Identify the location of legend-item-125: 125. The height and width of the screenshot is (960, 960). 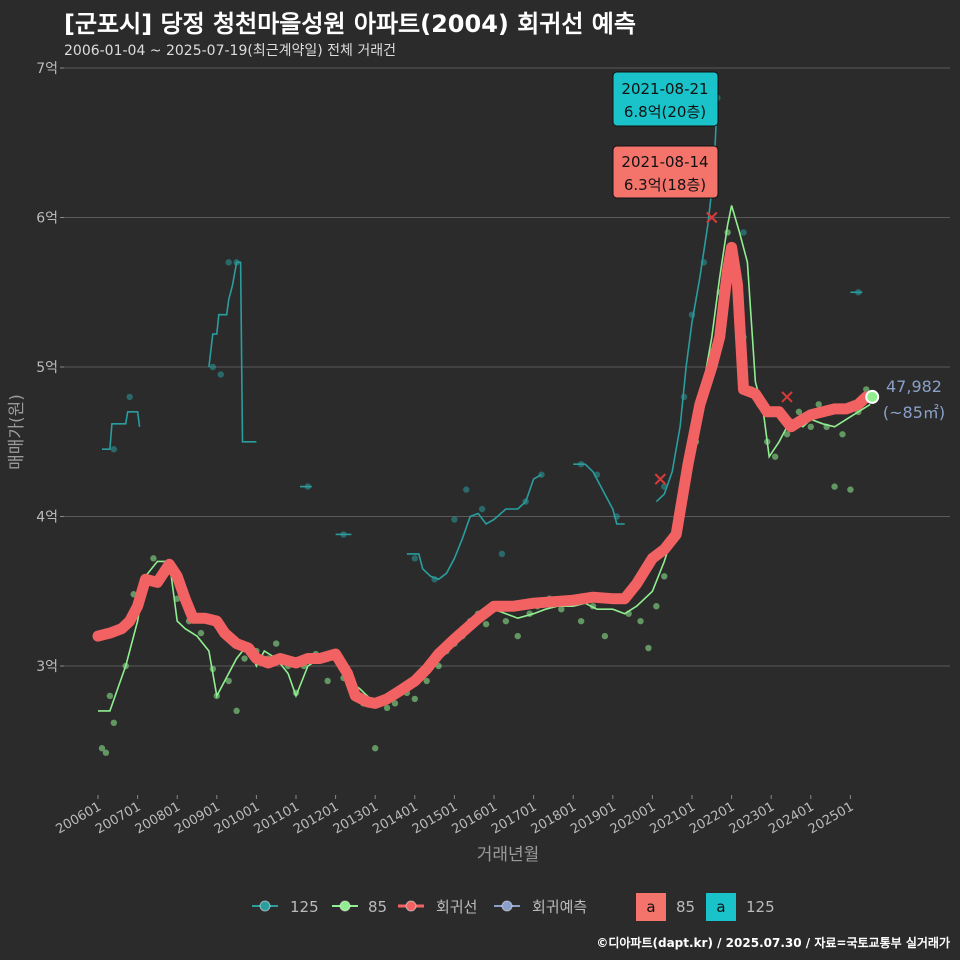
(285, 907).